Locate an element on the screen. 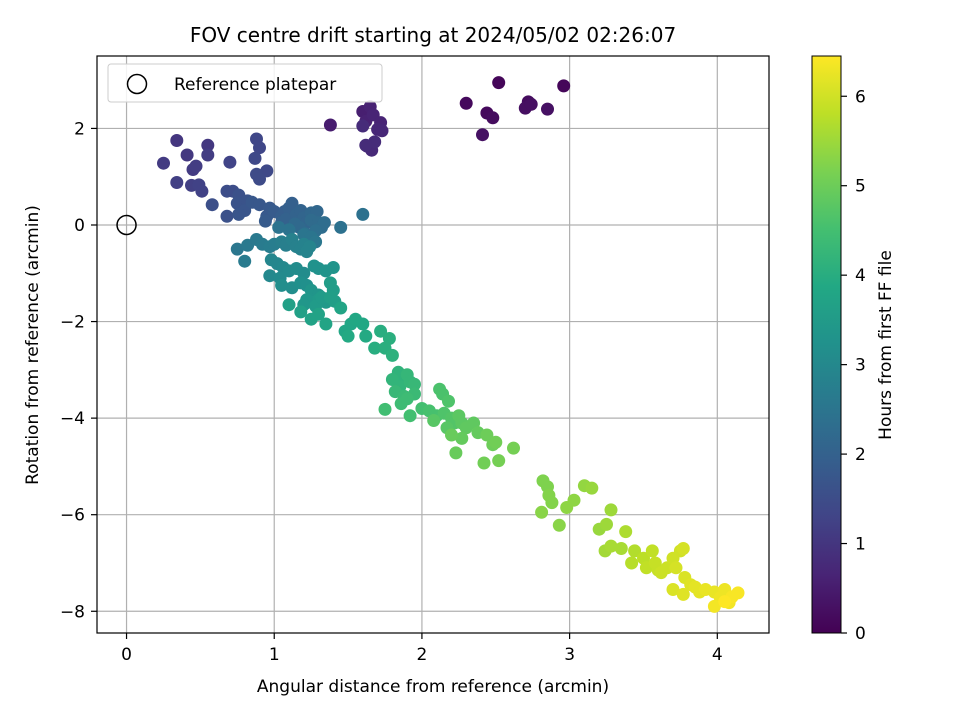 The width and height of the screenshot is (960, 720). colorbar: 0 1 2 3 4 5 6 Hours from first FF file is located at coordinates (853, 349).